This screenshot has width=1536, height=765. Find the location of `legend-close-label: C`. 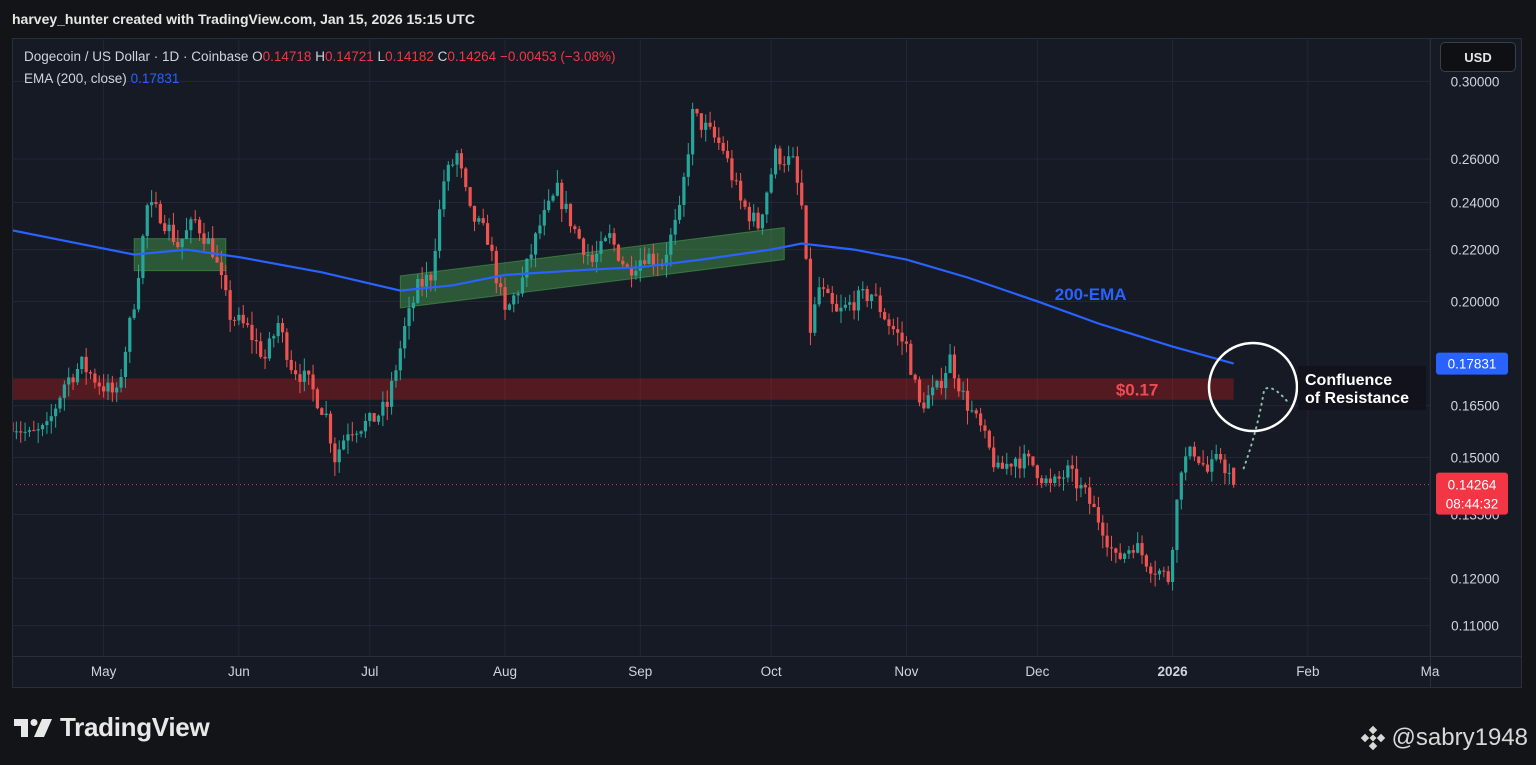

legend-close-label: C is located at coordinates (442, 56).